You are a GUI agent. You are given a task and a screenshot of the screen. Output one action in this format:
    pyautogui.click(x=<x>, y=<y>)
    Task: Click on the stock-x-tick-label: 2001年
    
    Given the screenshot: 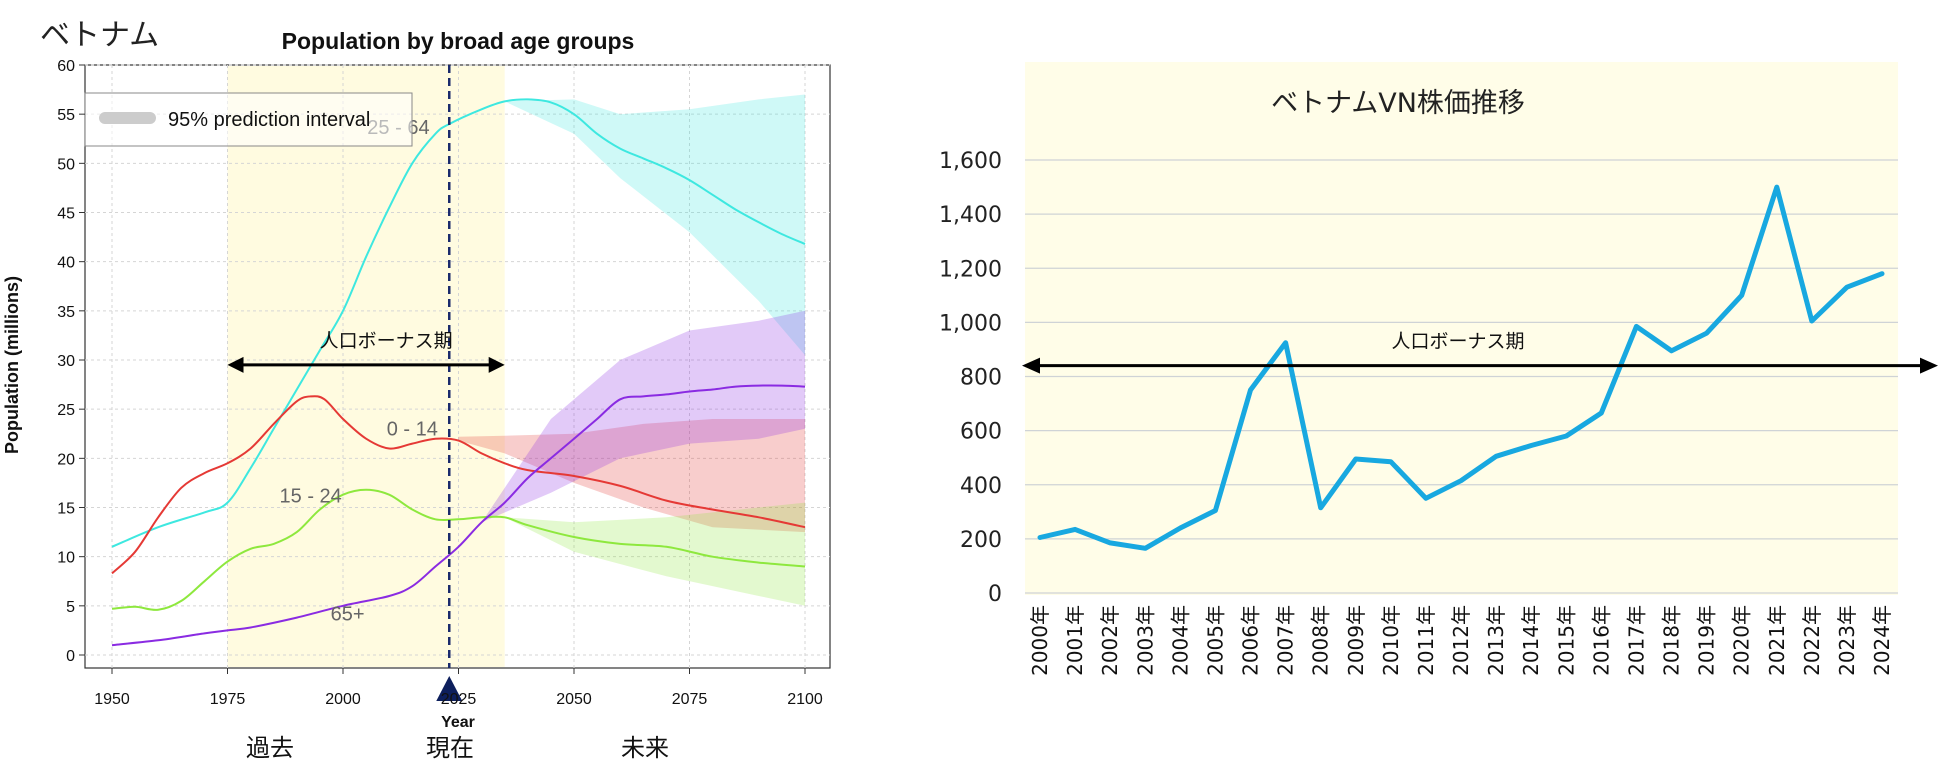 What is the action you would take?
    pyautogui.click(x=1075, y=640)
    